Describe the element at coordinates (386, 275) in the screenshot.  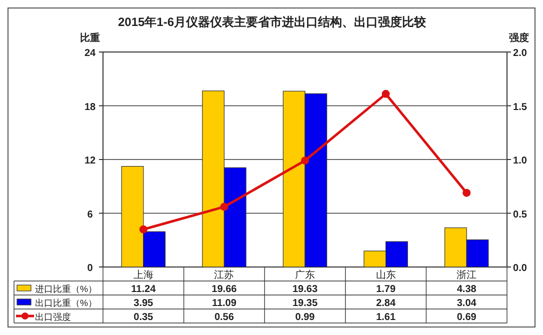
I see `x-tick-label: 山东` at that location.